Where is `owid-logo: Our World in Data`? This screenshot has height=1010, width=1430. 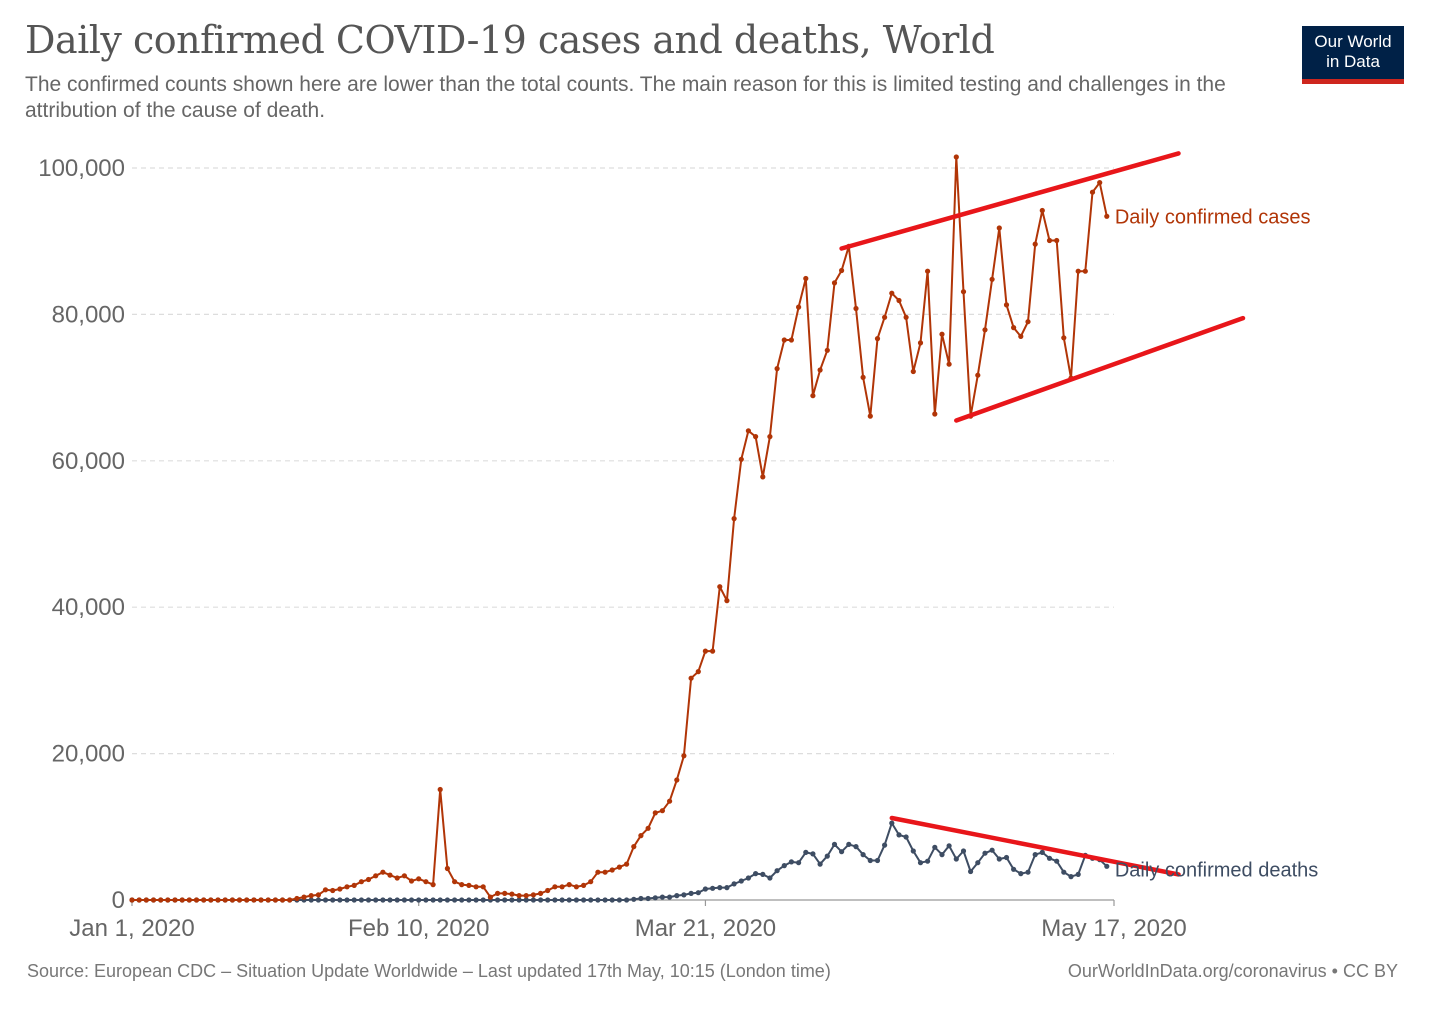
owid-logo: Our World in Data is located at coordinates (1353, 55).